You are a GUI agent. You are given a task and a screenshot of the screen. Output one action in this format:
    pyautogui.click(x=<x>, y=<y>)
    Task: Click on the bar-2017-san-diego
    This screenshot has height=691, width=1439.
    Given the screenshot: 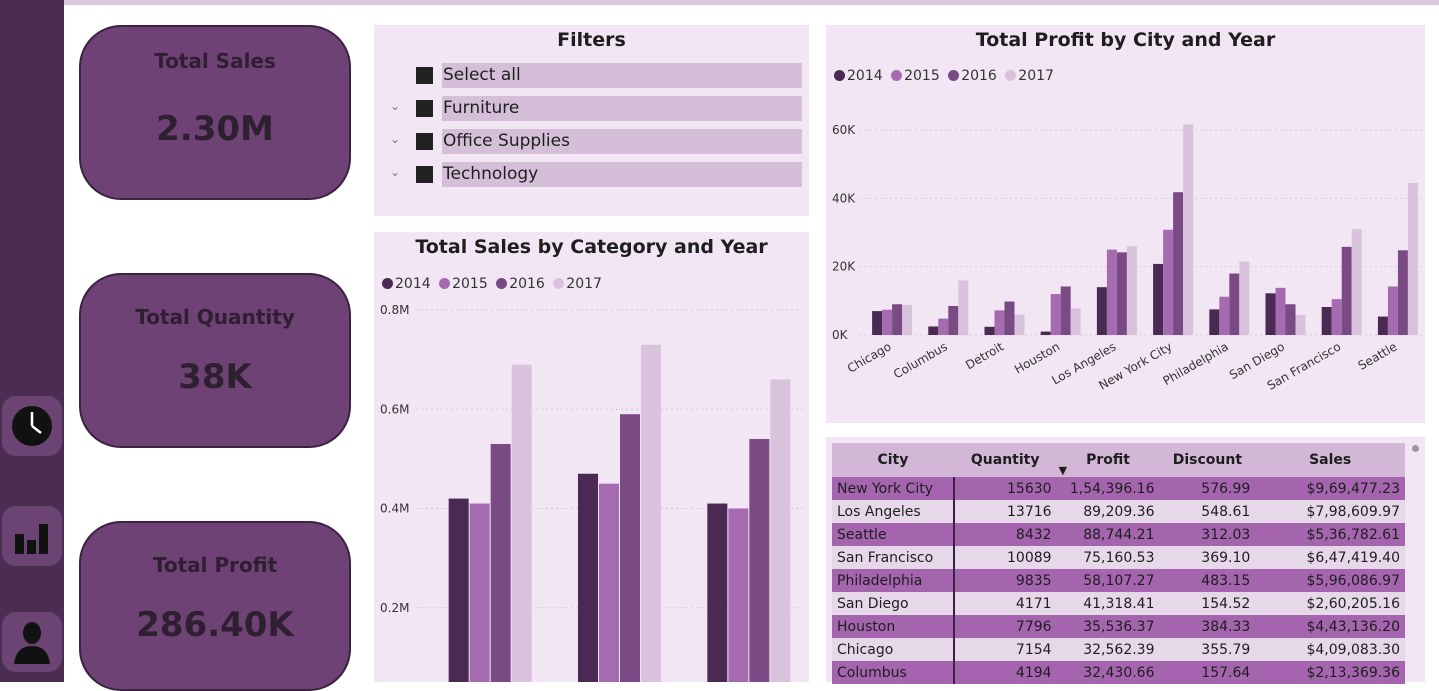 What is the action you would take?
    pyautogui.click(x=1300, y=324)
    